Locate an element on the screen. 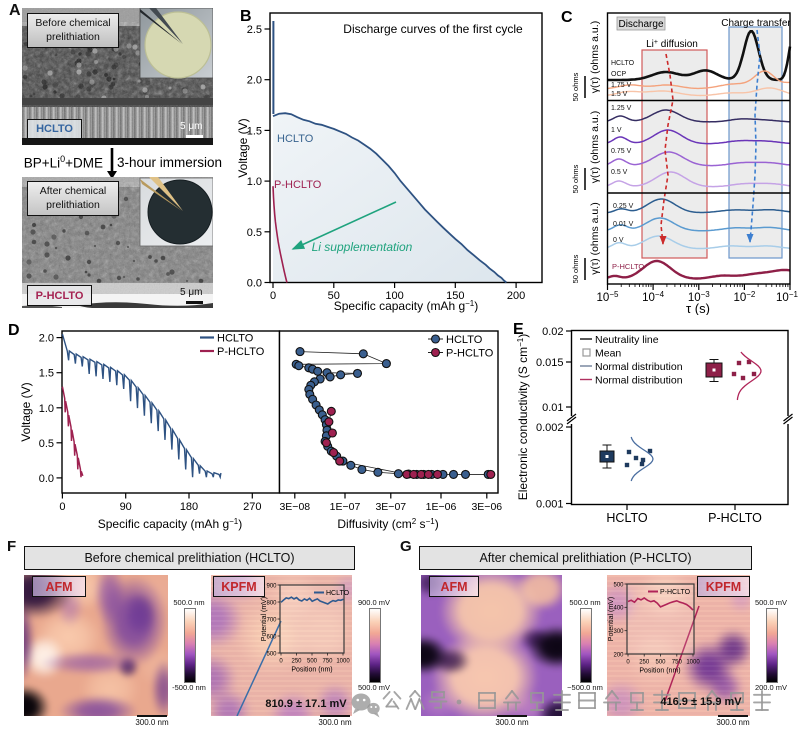 The height and width of the screenshot is (734, 799). svg-text: Charge transfer is located at coordinates (756, 23).